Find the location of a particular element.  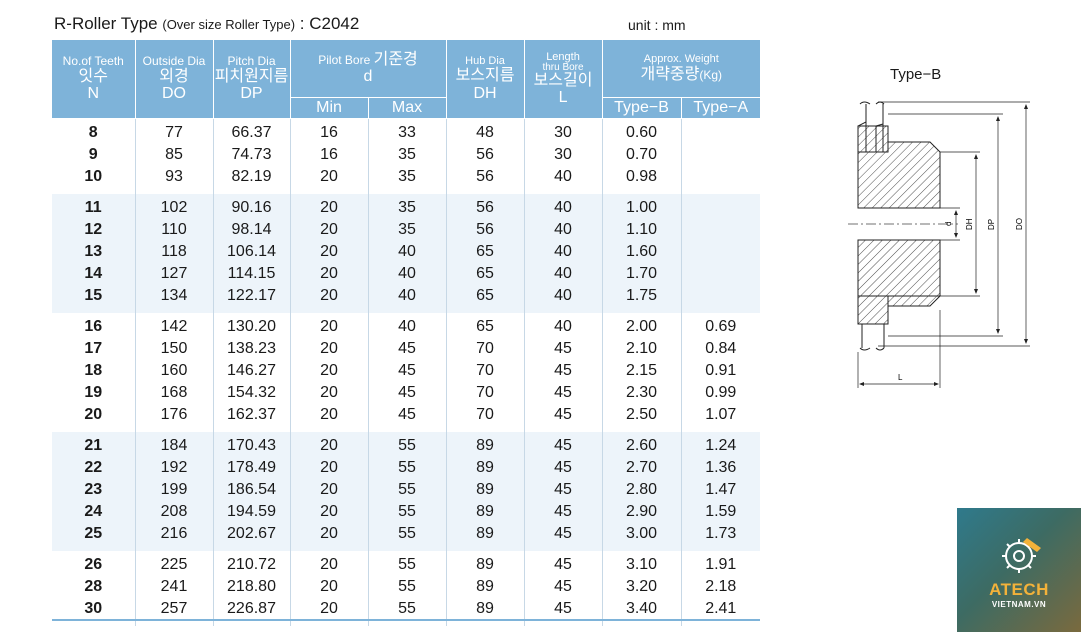

col-weight-type-a-header: Type−A is located at coordinates (721, 108).